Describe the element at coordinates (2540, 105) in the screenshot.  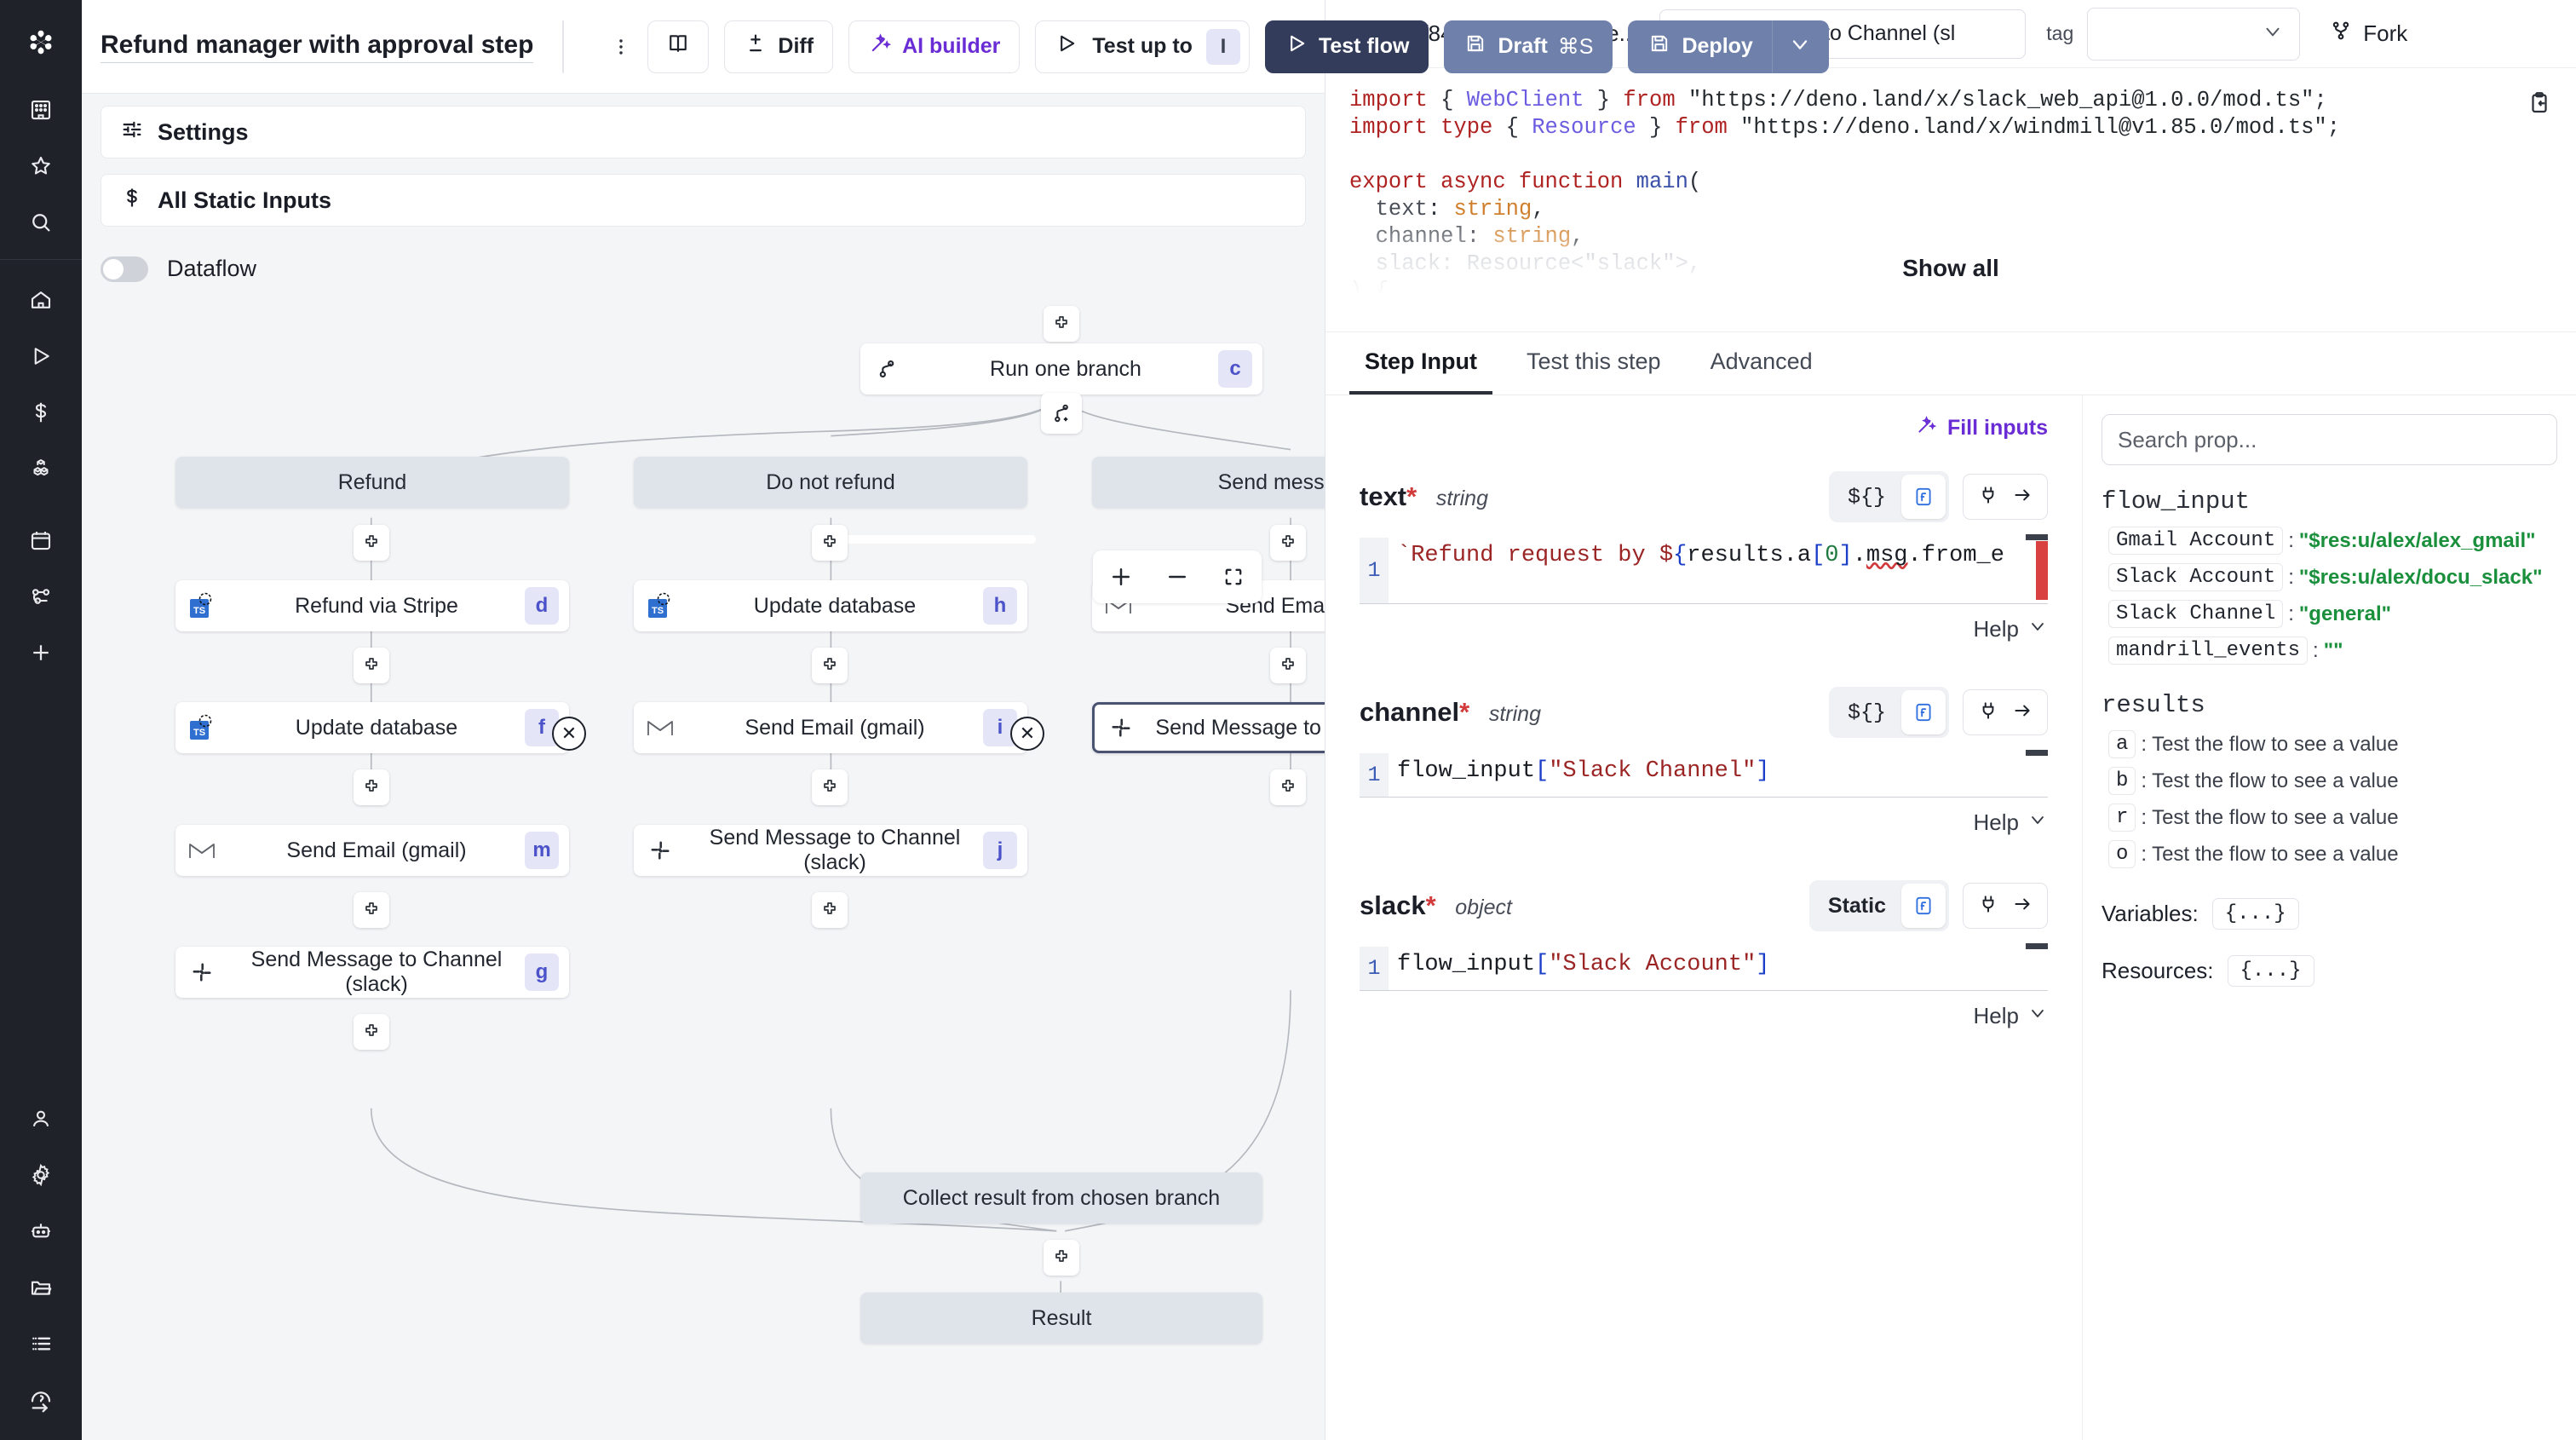
I see `clipboard-paste-icon` at that location.